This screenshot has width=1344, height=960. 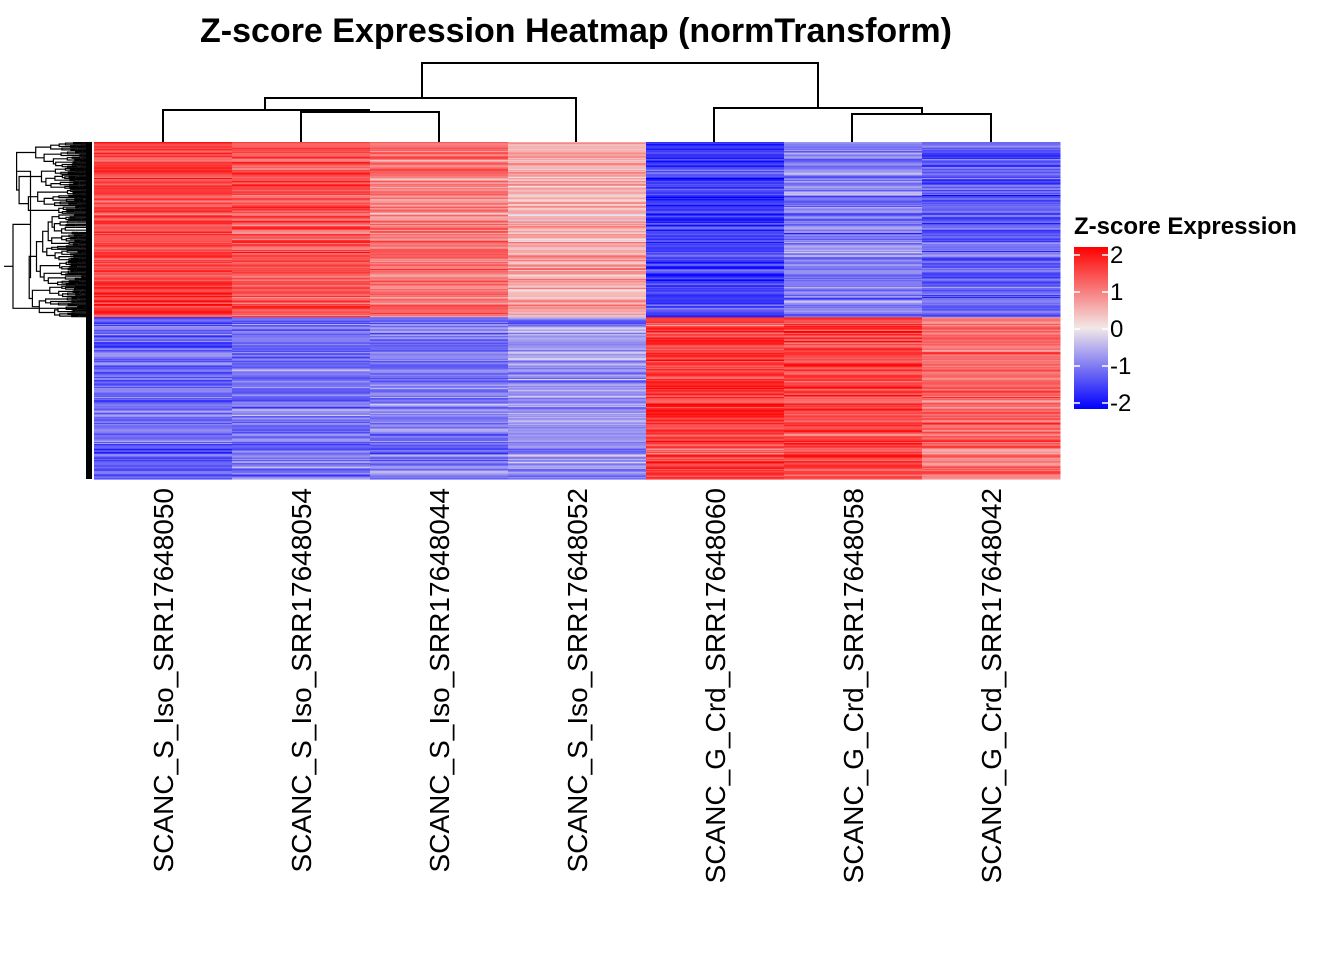 I want to click on legend-tick-label: -2, so click(x=1120, y=403).